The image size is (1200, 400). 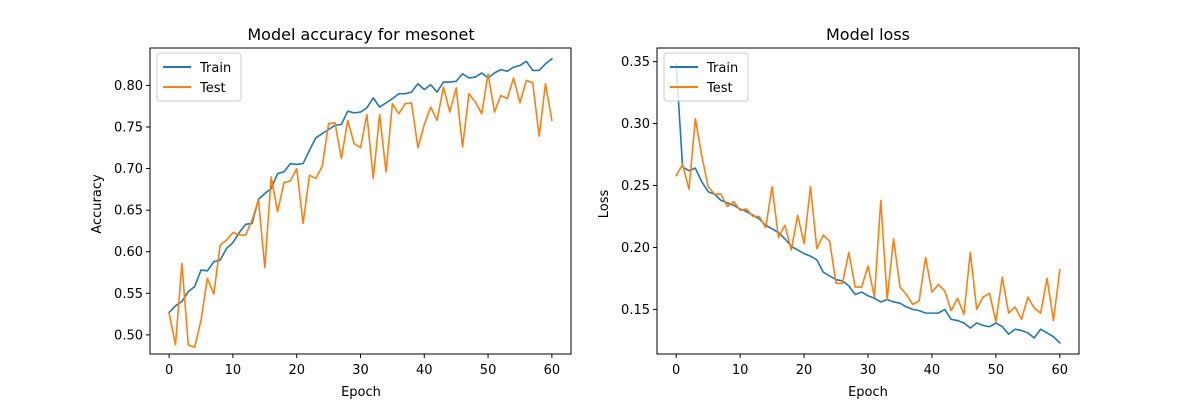 What do you see at coordinates (128, 335) in the screenshot?
I see `y-tick-label: 0.50` at bounding box center [128, 335].